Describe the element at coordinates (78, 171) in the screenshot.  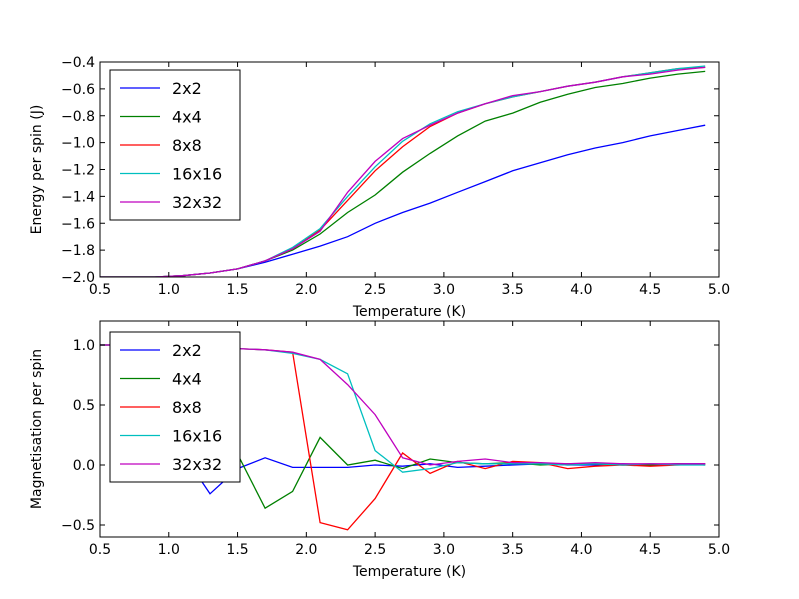
I see `y-tick-label: −1.2` at that location.